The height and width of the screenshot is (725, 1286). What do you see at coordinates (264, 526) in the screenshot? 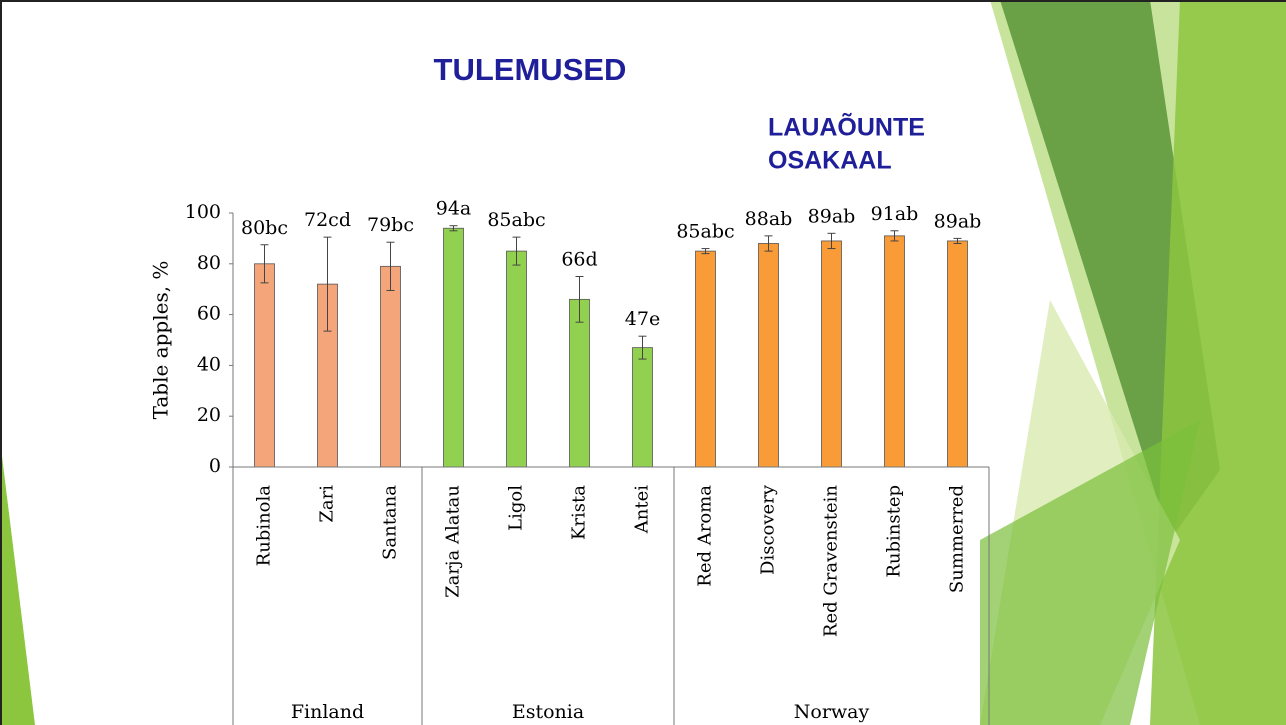
I see `x-tick-label: Rubinola` at bounding box center [264, 526].